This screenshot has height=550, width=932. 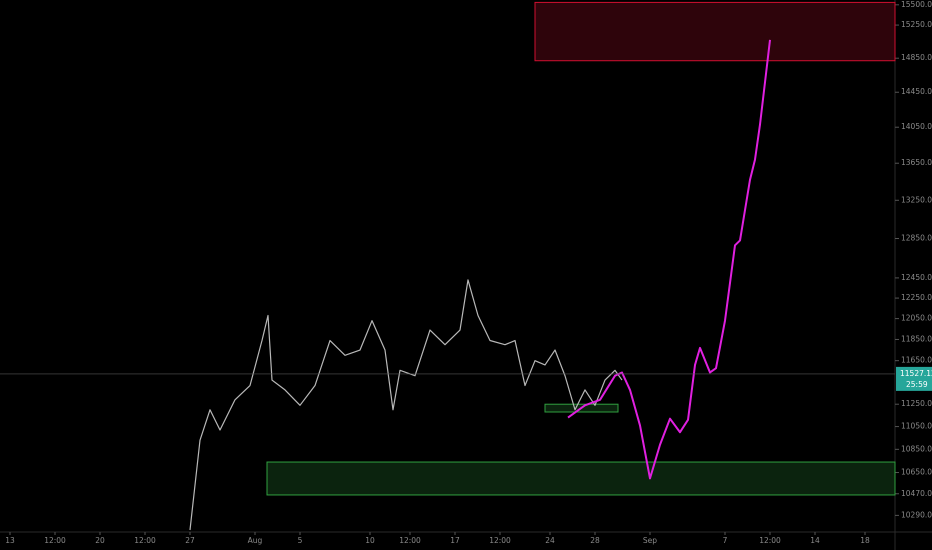 What do you see at coordinates (916, 237) in the screenshot?
I see `y-tick-label: 12850.00` at bounding box center [916, 237].